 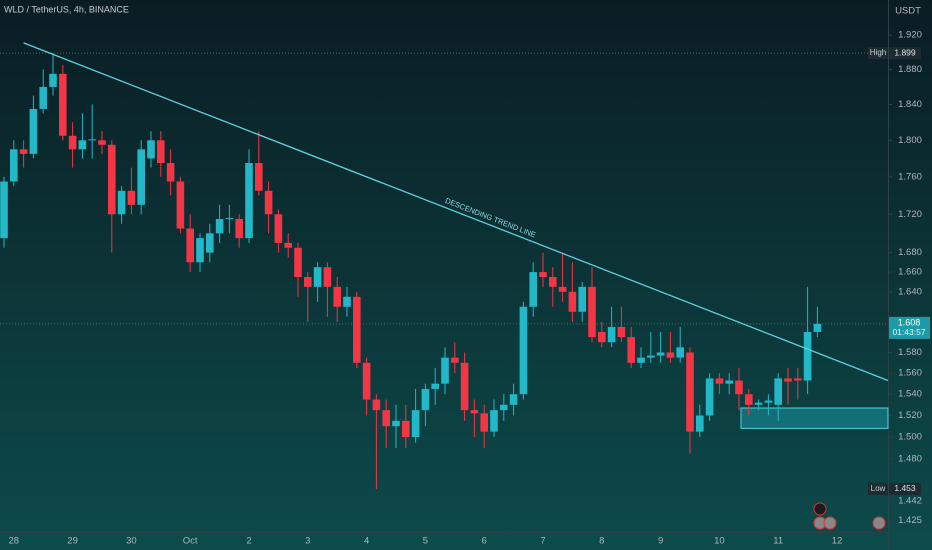 What do you see at coordinates (910, 35) in the screenshot?
I see `y-tick-label: 1.920` at bounding box center [910, 35].